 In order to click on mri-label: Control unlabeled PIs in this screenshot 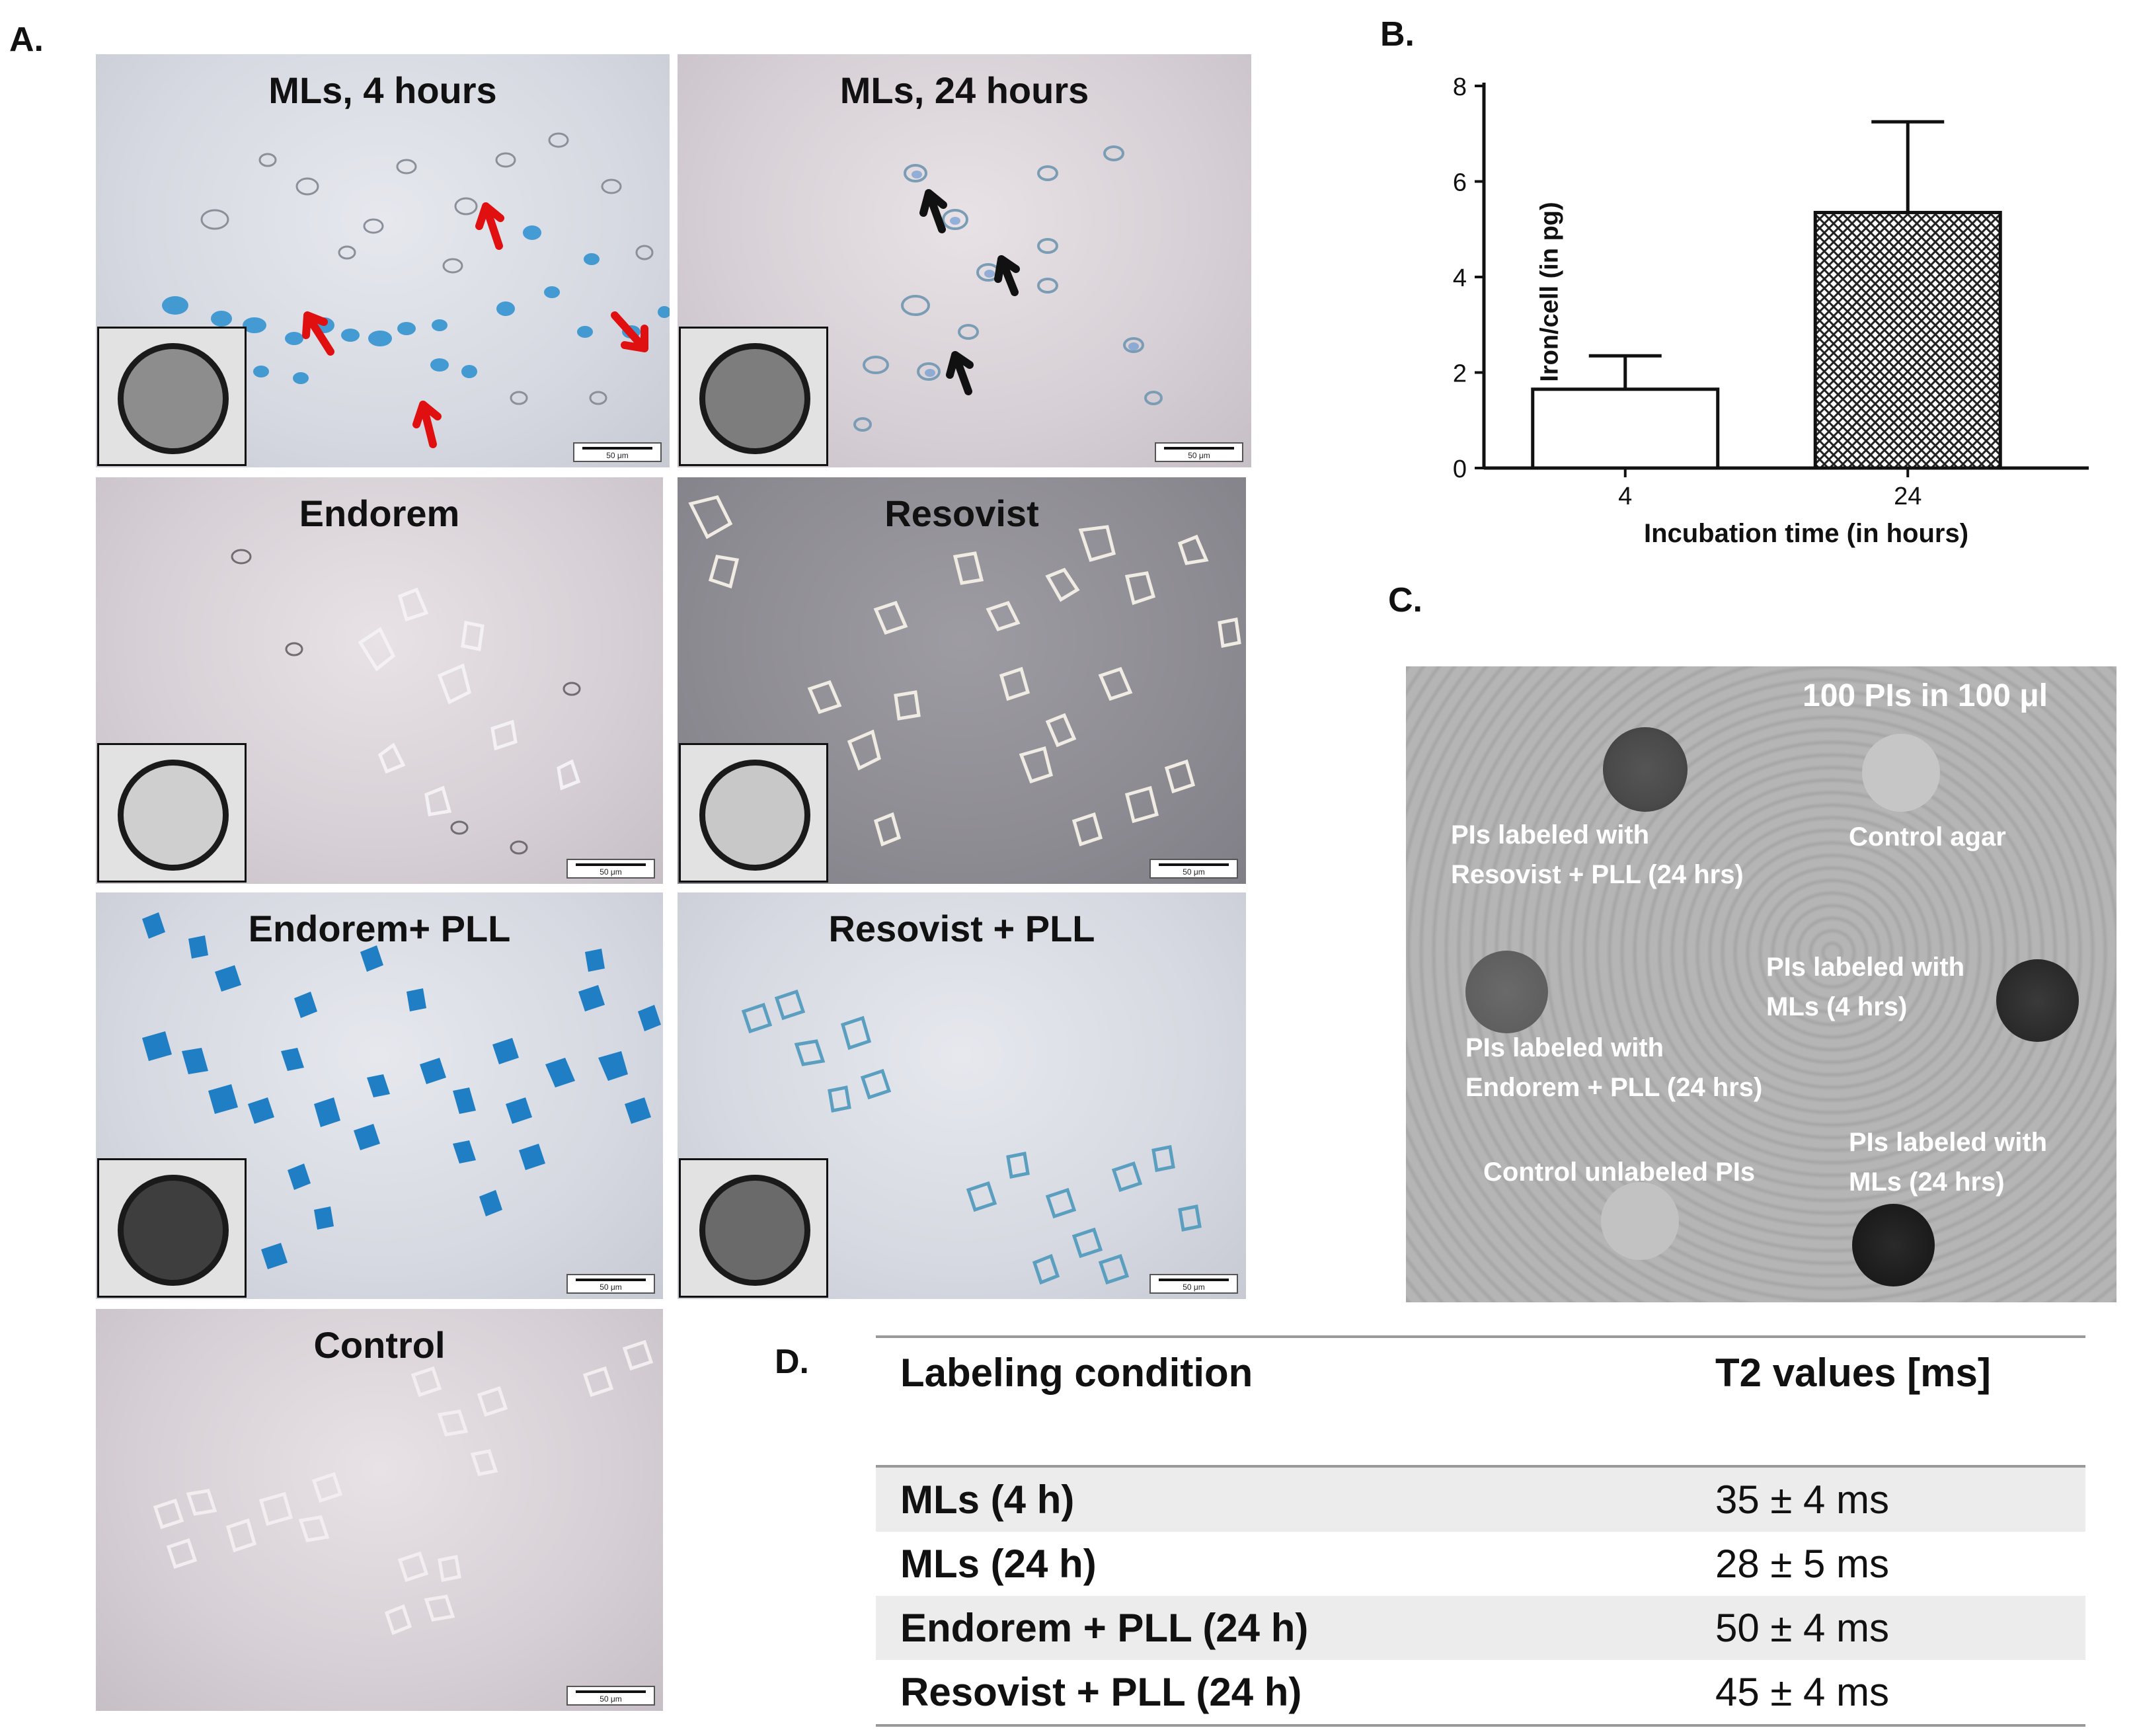, I will do `click(1619, 1172)`.